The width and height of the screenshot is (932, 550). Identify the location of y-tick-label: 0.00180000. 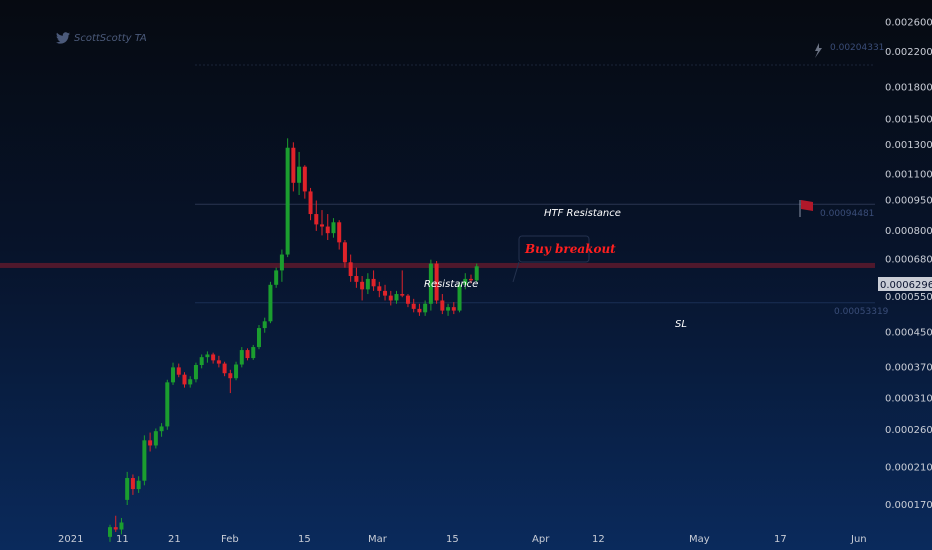
(908, 87).